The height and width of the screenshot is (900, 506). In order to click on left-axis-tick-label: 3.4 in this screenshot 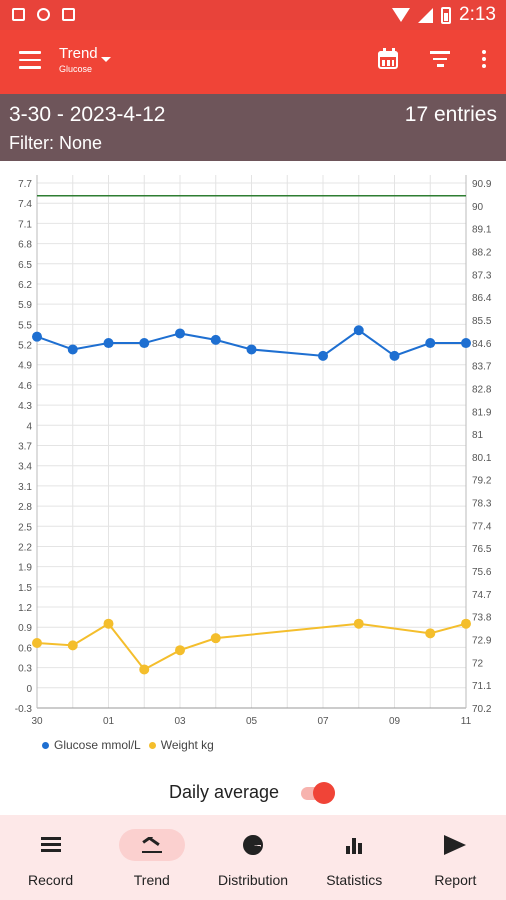, I will do `click(25, 467)`.